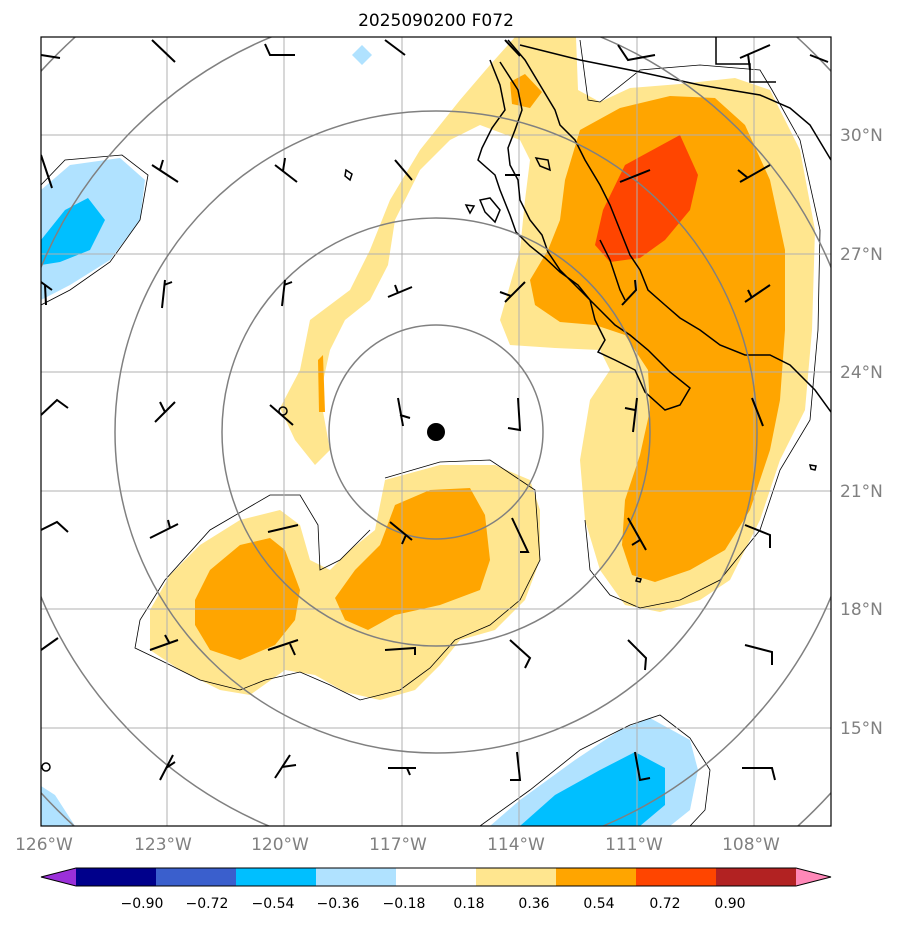 This screenshot has height=928, width=902. What do you see at coordinates (729, 904) in the screenshot?
I see `colorbar-tick: 0.90` at bounding box center [729, 904].